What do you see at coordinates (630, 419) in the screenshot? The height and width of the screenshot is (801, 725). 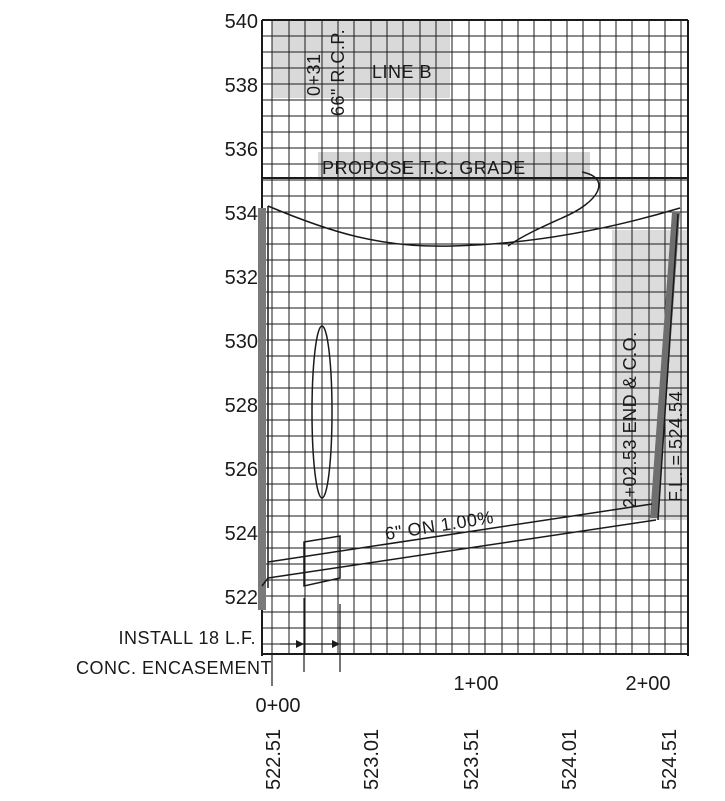 I see `end-cleanout-label: 2+02.53 END & C.O.` at bounding box center [630, 419].